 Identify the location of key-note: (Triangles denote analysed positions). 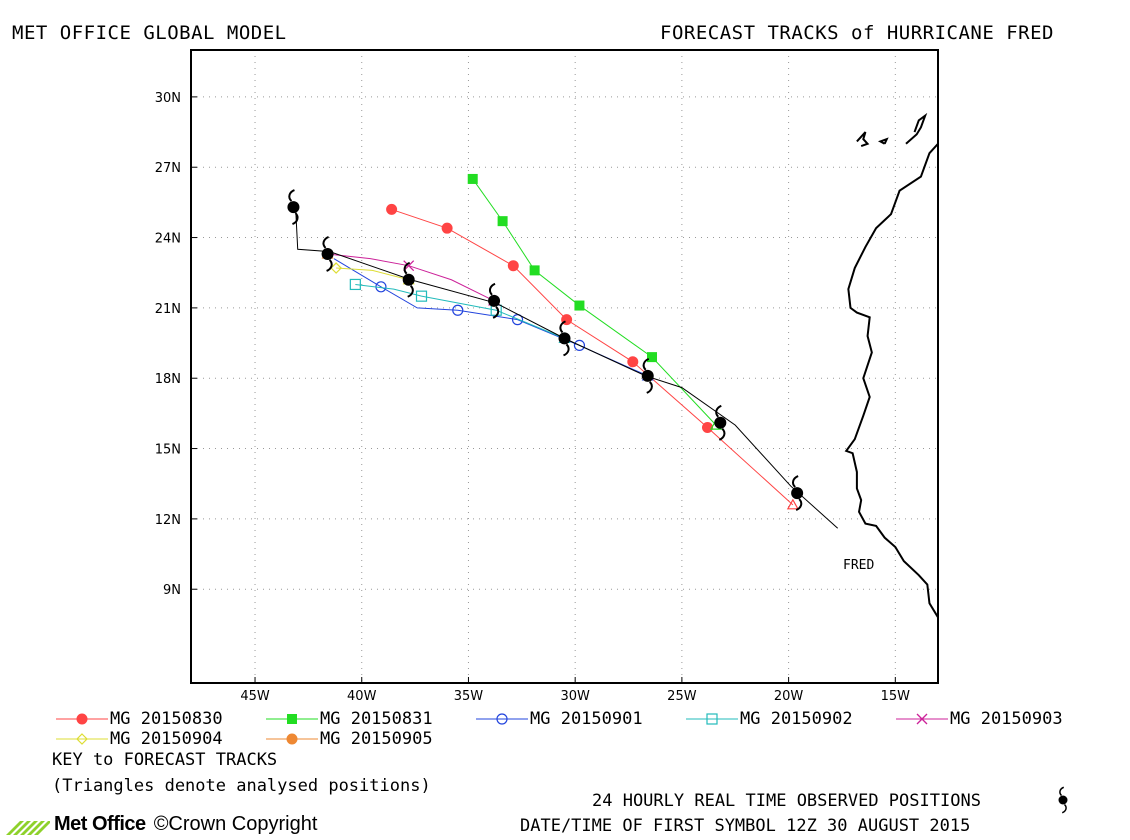
(241, 786).